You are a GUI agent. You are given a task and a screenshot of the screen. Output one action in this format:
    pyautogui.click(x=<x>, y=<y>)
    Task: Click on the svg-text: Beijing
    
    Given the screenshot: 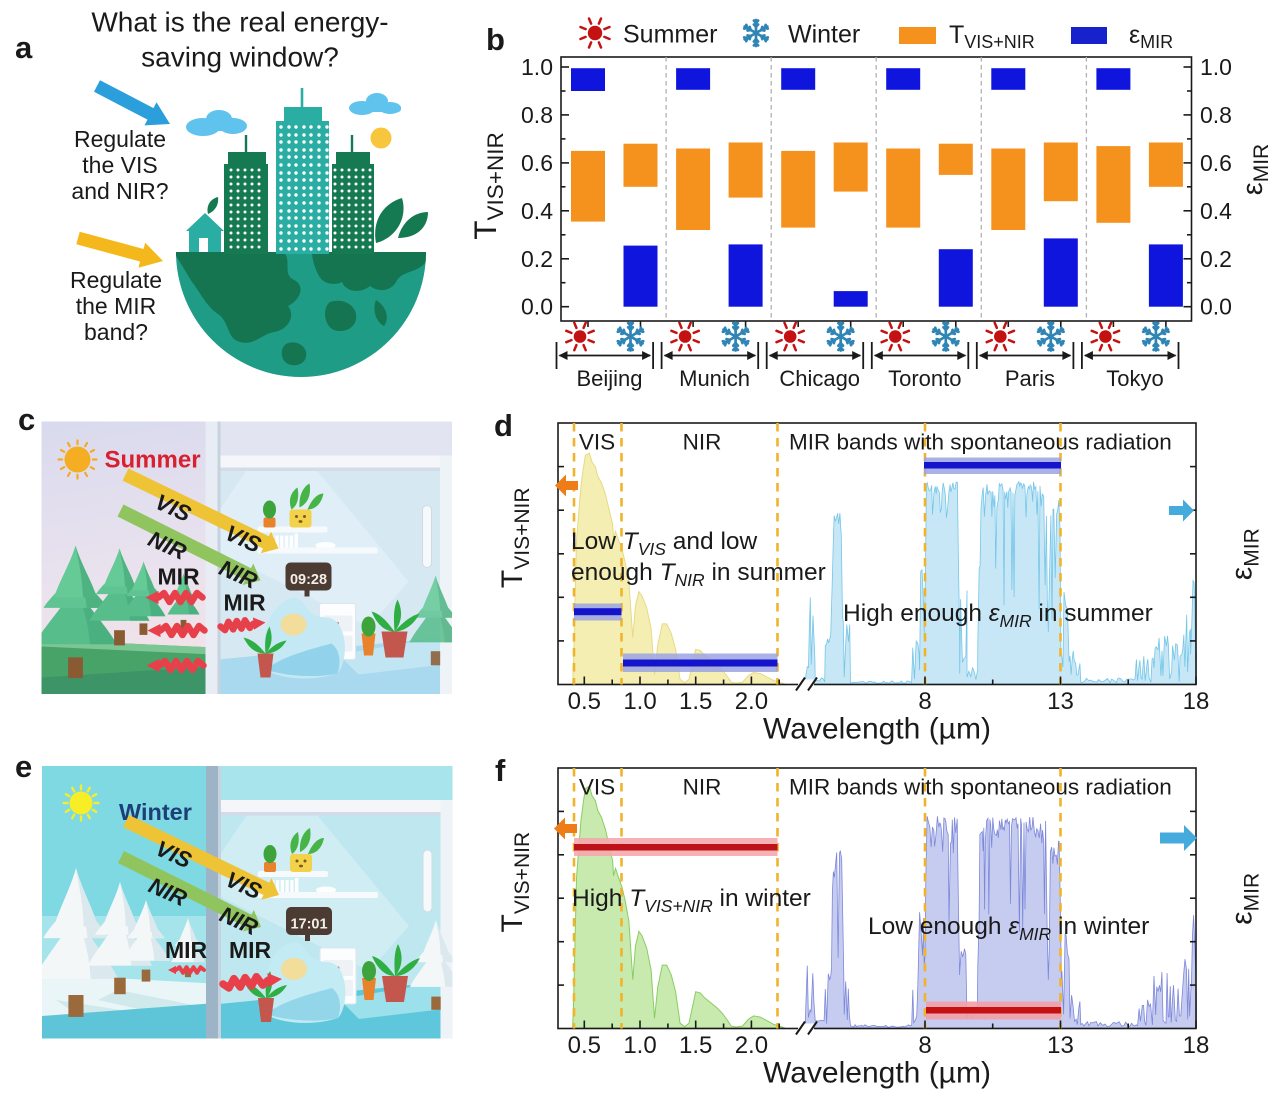 What is the action you would take?
    pyautogui.click(x=609, y=378)
    